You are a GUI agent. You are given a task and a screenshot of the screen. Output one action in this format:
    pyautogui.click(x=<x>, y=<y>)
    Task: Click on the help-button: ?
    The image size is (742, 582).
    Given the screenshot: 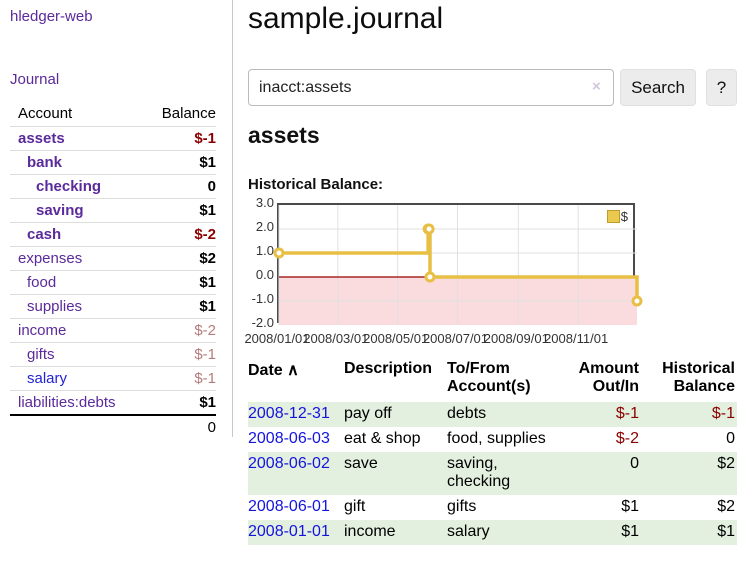 What is the action you would take?
    pyautogui.click(x=721, y=87)
    